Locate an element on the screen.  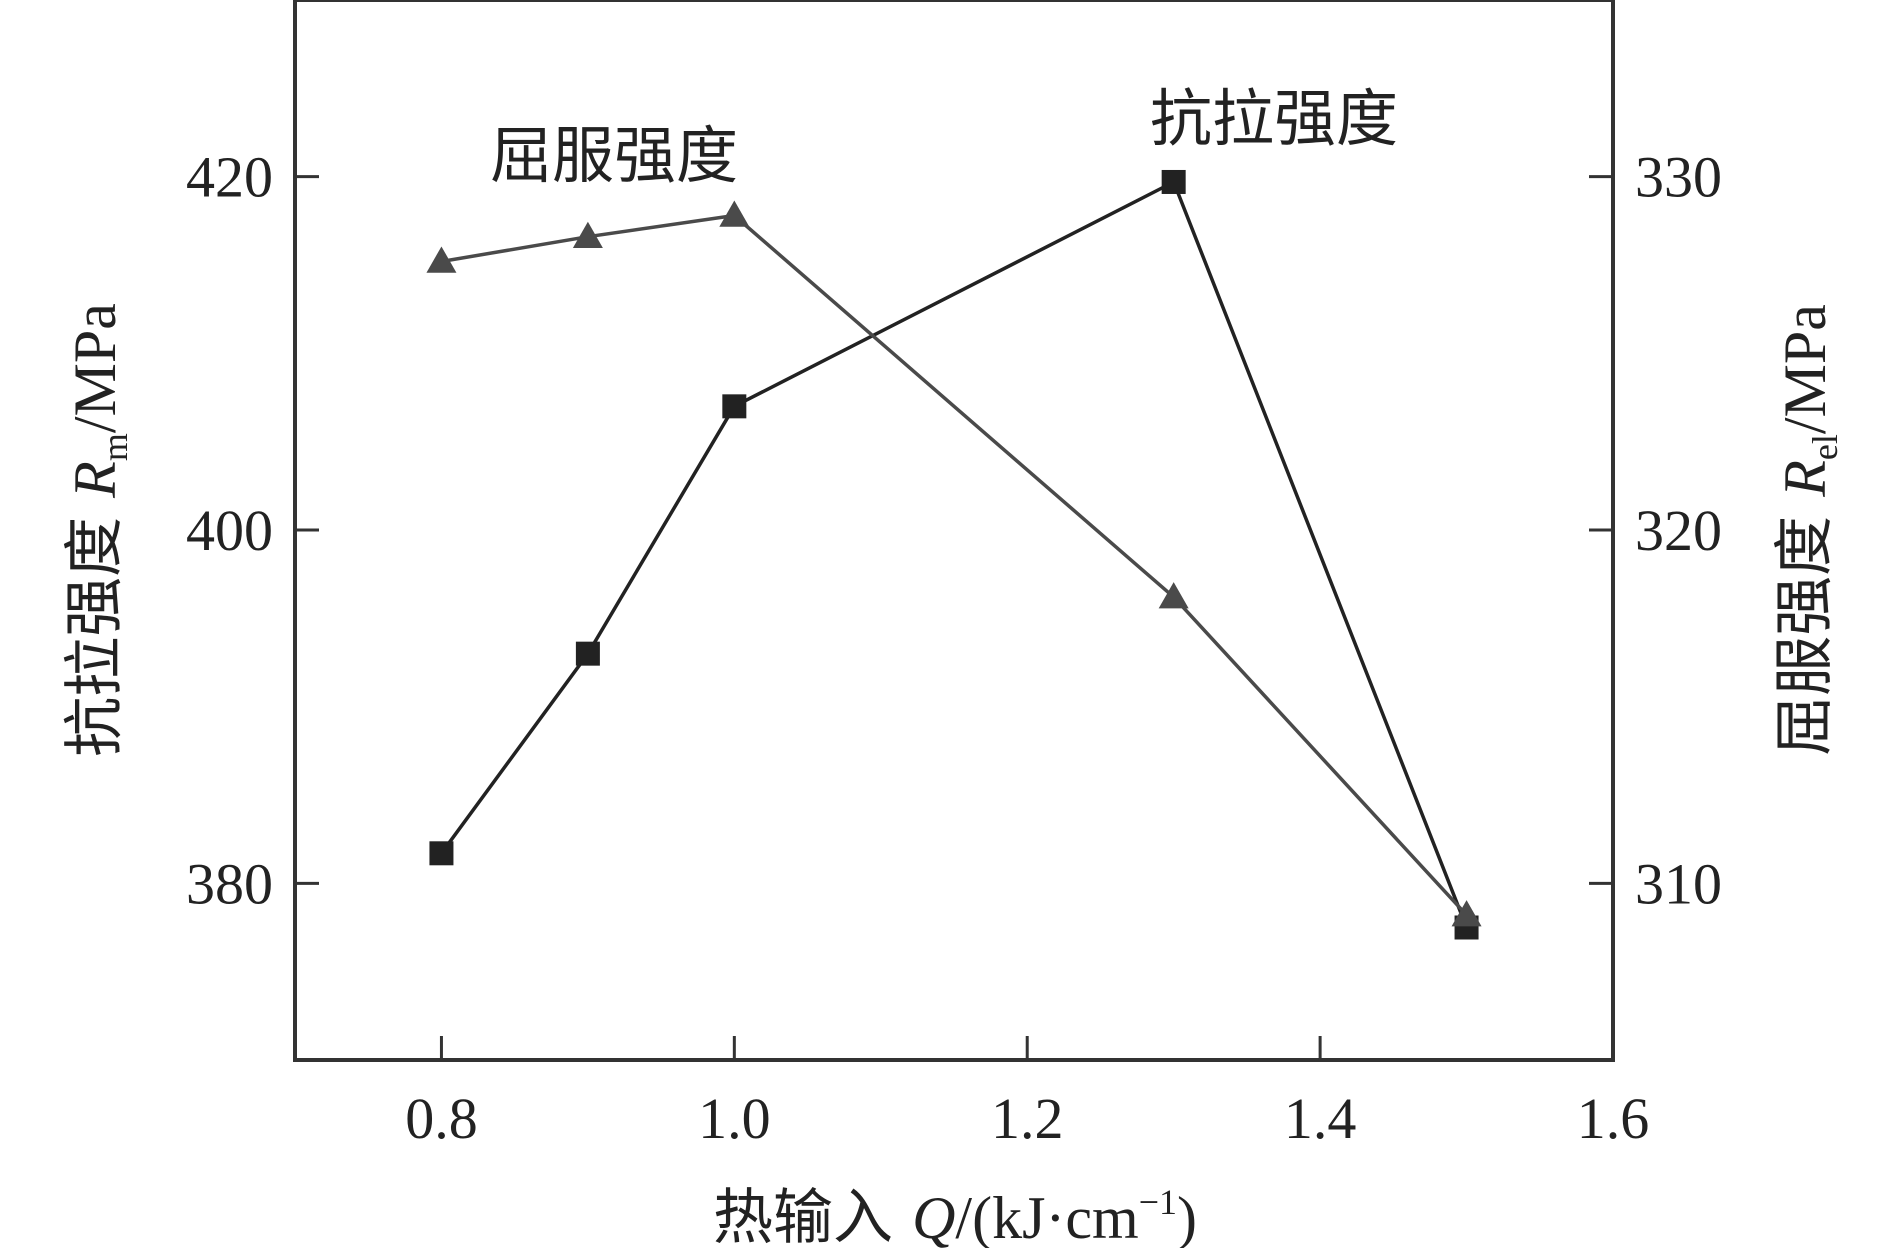
x-tick-label: 1.2 is located at coordinates (1027, 1118).